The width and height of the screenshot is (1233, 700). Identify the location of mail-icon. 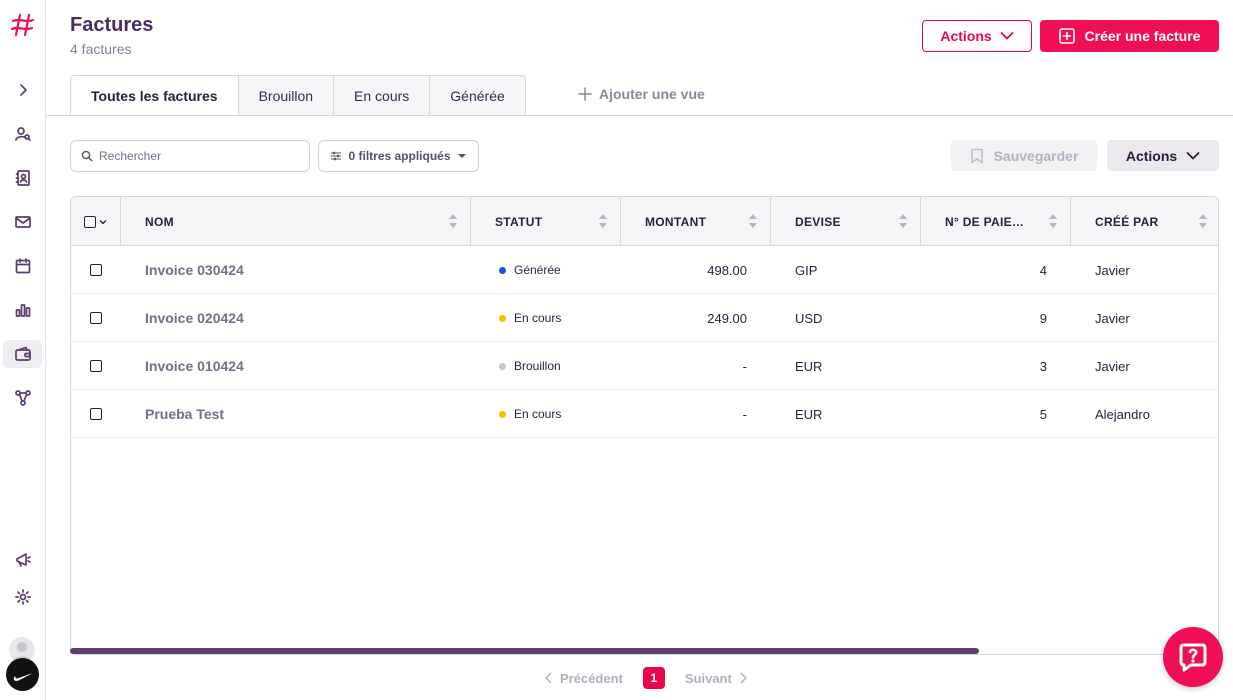
(22, 222).